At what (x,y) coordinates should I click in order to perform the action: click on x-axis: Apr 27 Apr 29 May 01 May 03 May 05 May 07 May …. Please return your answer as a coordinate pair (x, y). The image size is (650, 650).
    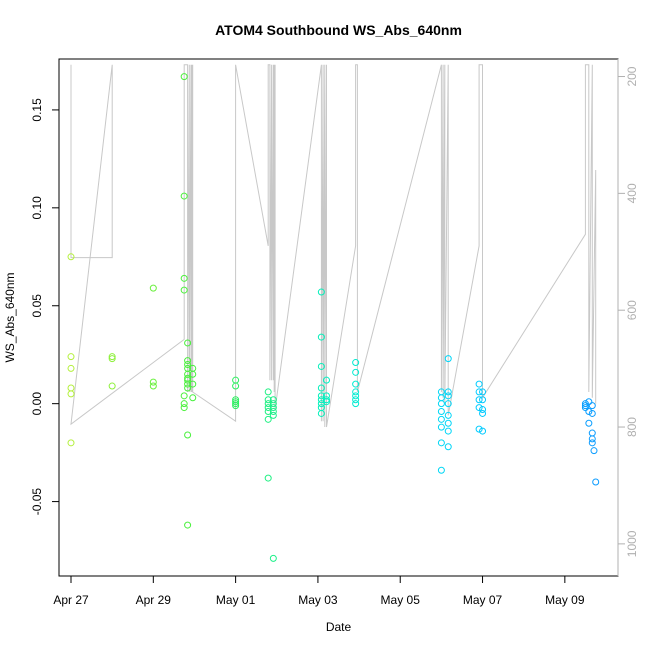
    Looking at the image, I should click on (319, 591).